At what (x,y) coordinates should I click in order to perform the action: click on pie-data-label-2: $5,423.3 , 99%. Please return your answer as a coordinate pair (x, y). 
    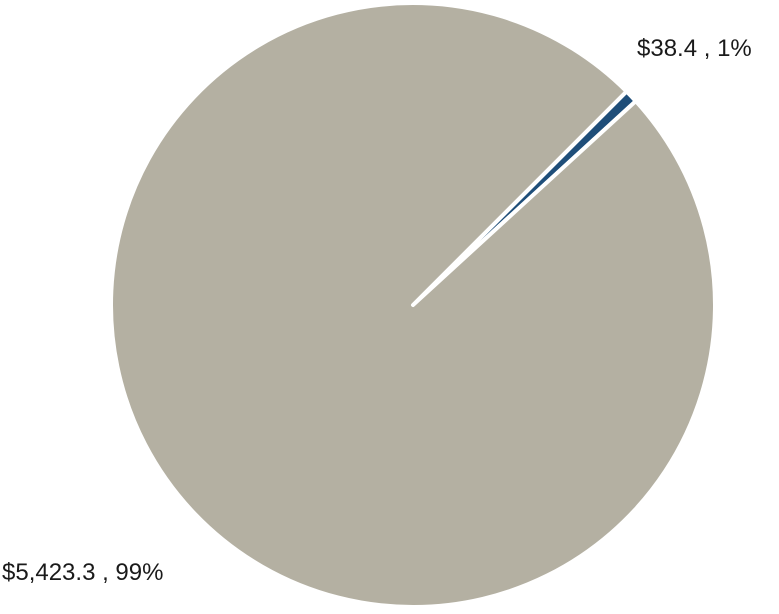
    Looking at the image, I should click on (82, 572).